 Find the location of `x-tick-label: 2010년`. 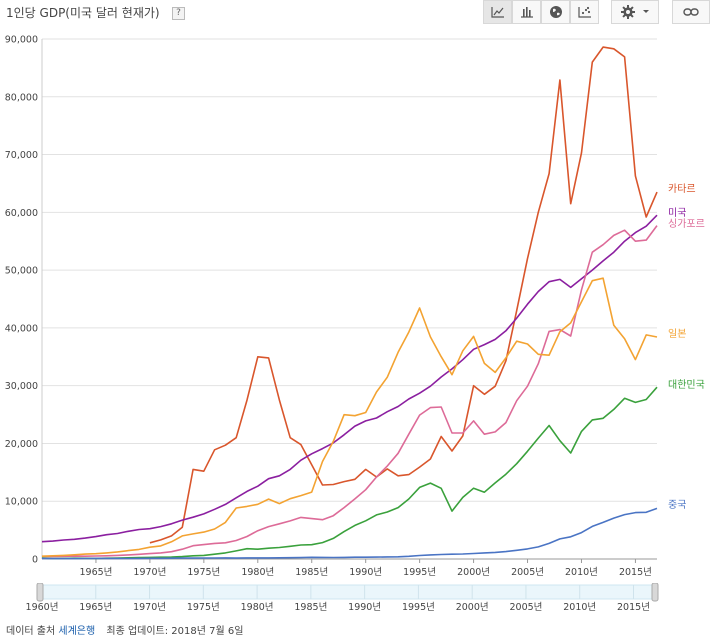

x-tick-label: 2010년 is located at coordinates (581, 572).